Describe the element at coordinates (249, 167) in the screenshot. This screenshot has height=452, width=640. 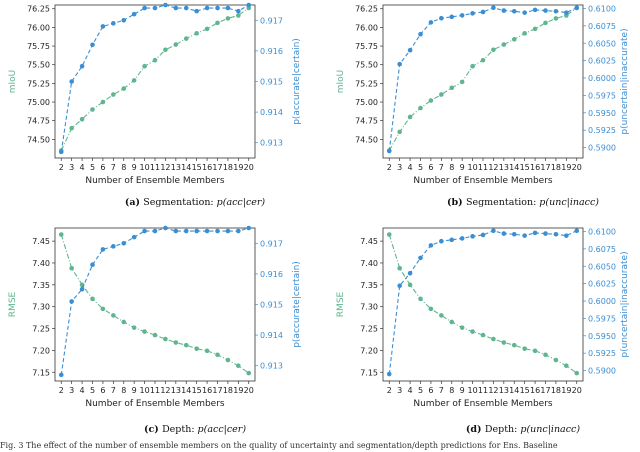
I see `x-tick-label: 20` at that location.